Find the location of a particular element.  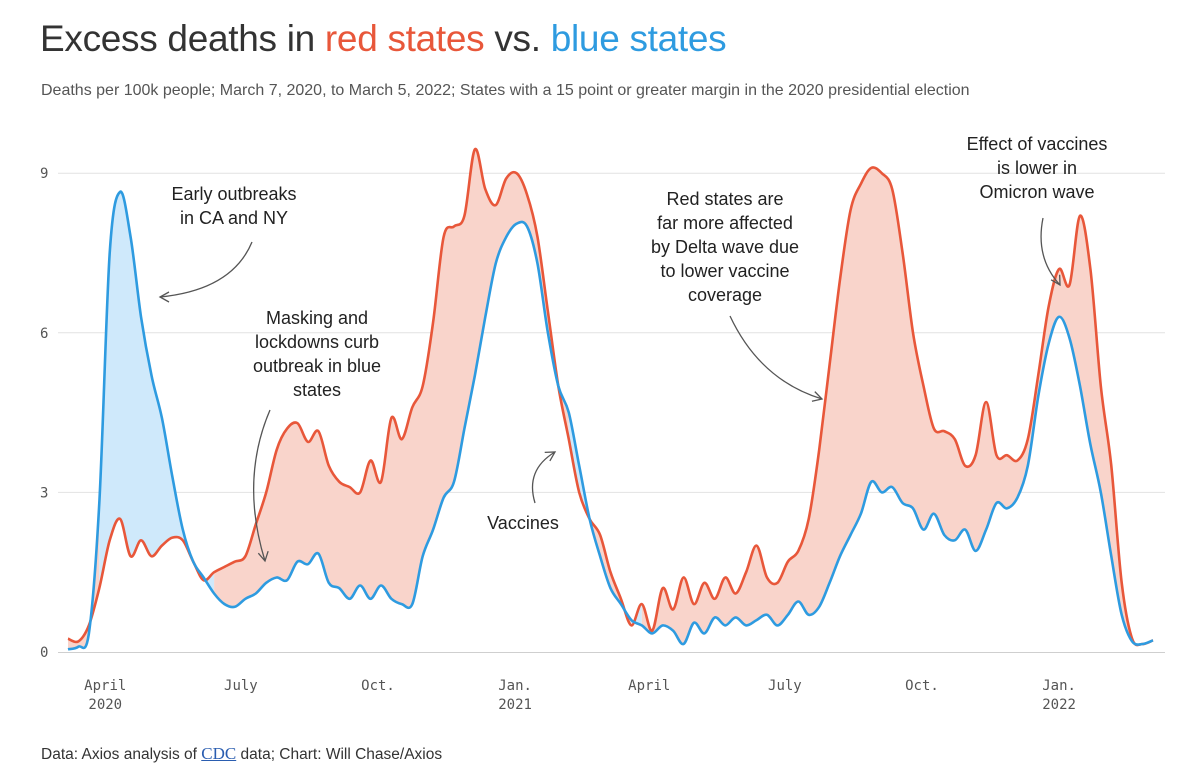

x-tick-year: 2020 is located at coordinates (105, 705).